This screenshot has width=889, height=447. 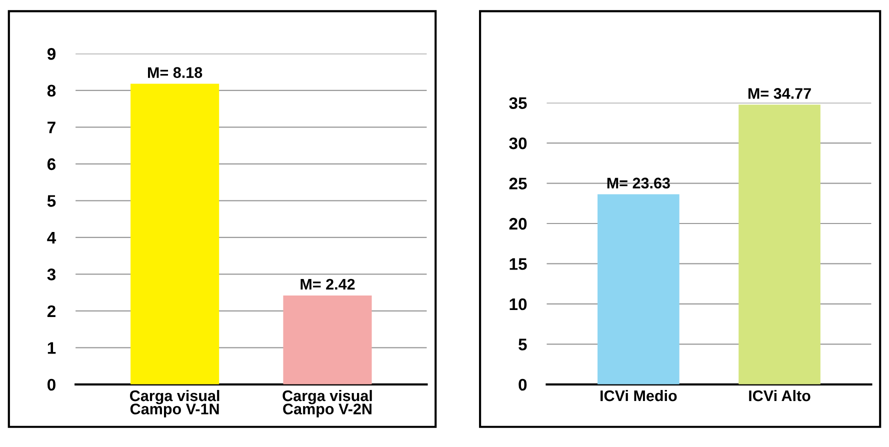 What do you see at coordinates (518, 143) in the screenshot?
I see `y-tick-label: 30` at bounding box center [518, 143].